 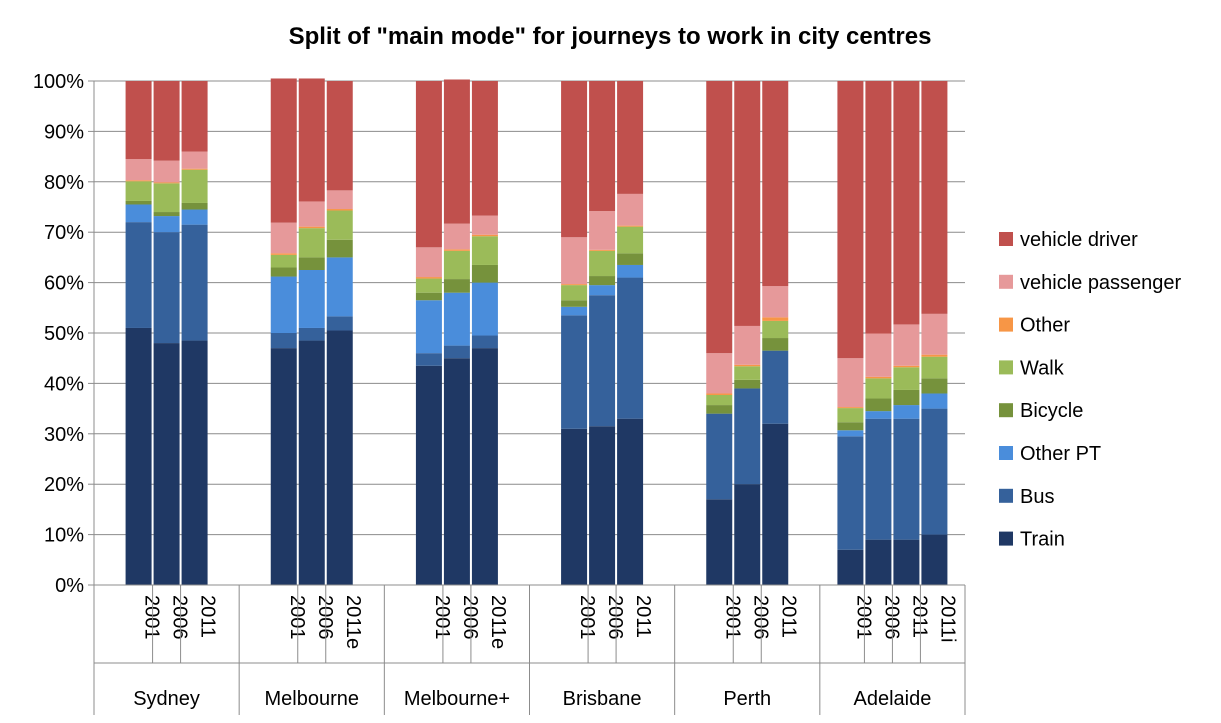 I want to click on y-tick-label: 100%, so click(x=58, y=82).